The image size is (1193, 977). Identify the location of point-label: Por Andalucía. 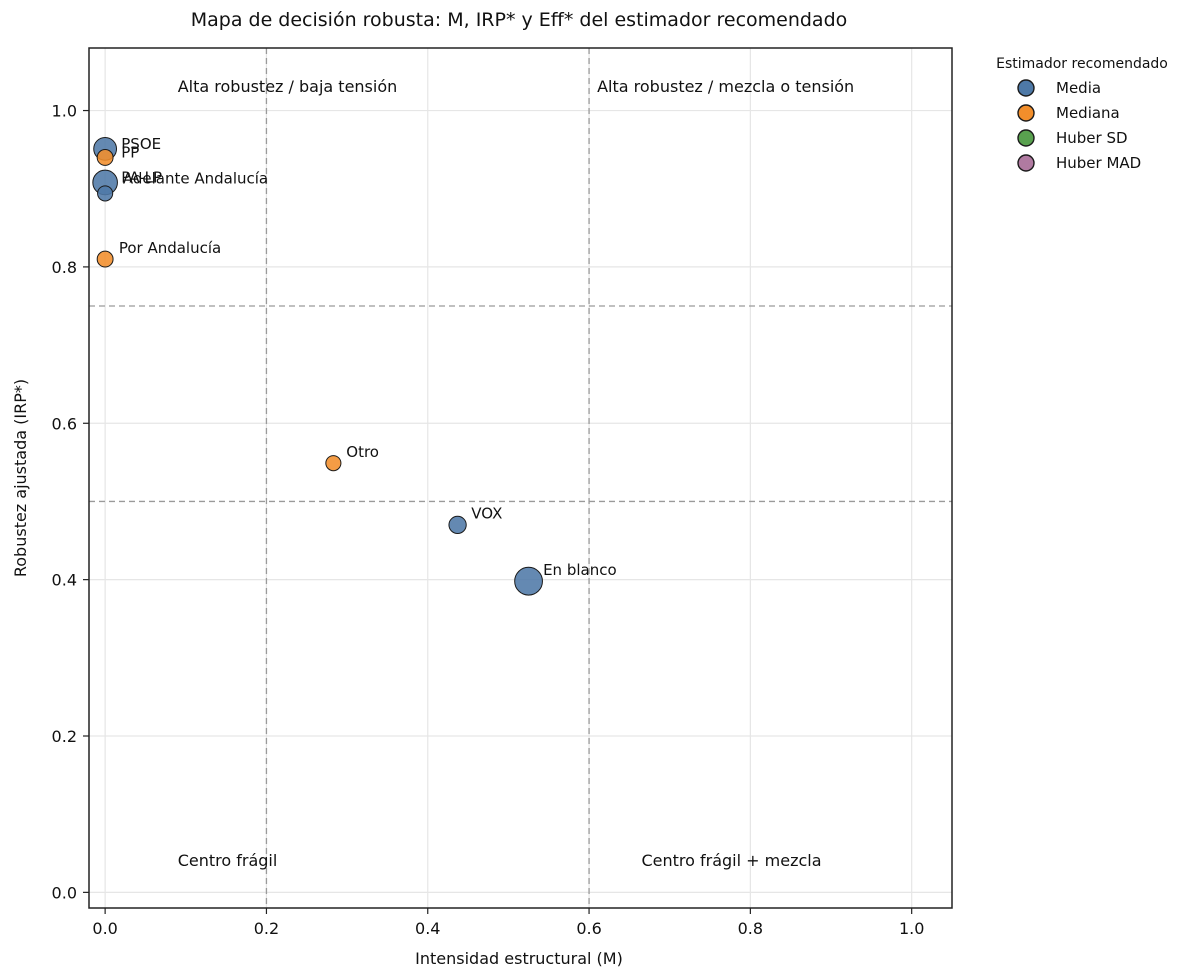
(170, 248).